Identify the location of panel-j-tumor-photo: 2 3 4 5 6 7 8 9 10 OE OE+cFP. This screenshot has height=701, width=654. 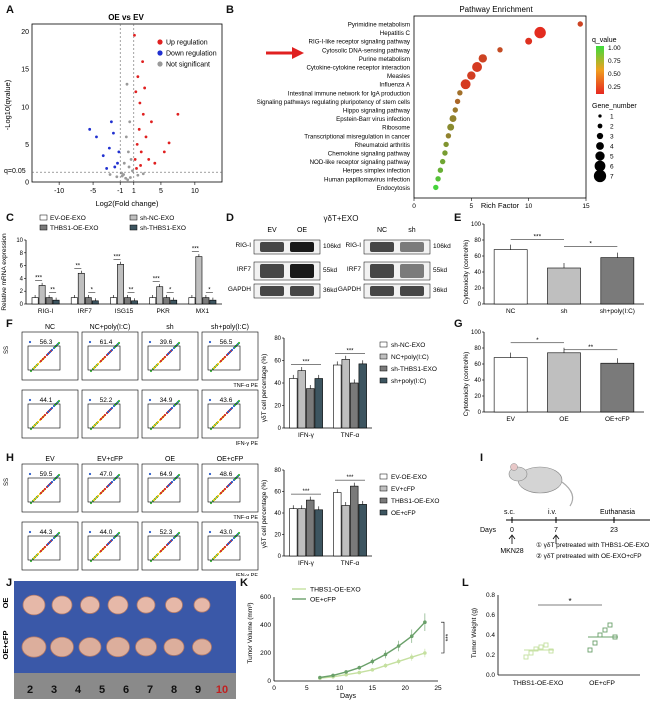
(118, 640).